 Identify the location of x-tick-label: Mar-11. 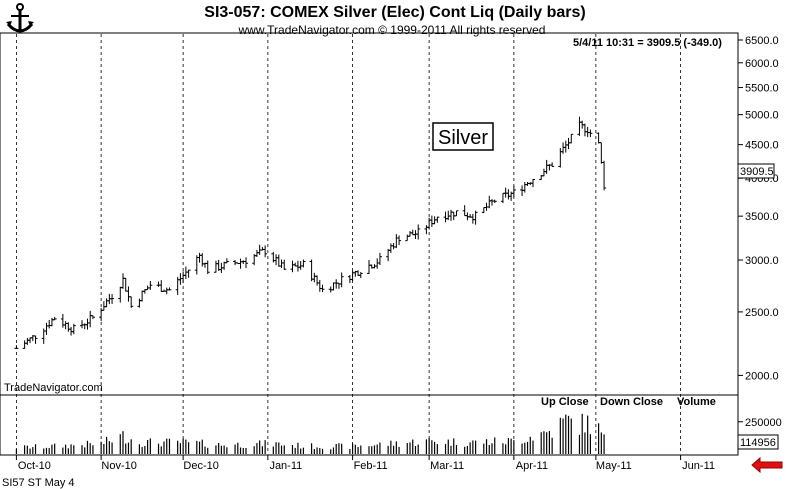
(447, 466).